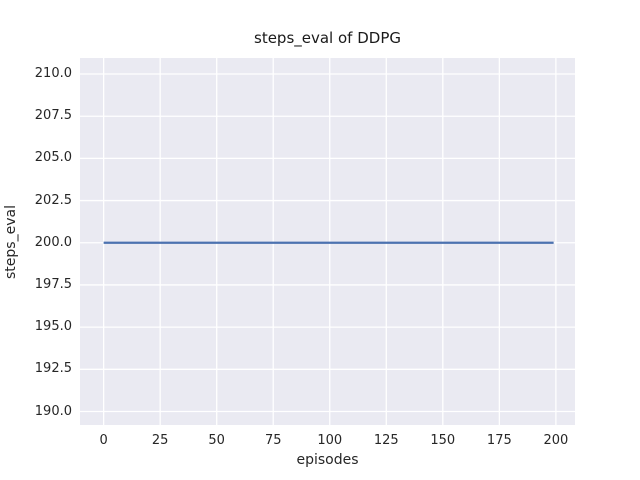 This screenshot has height=480, width=640. Describe the element at coordinates (53, 200) in the screenshot. I see `y-tick-label: 202.5` at that location.